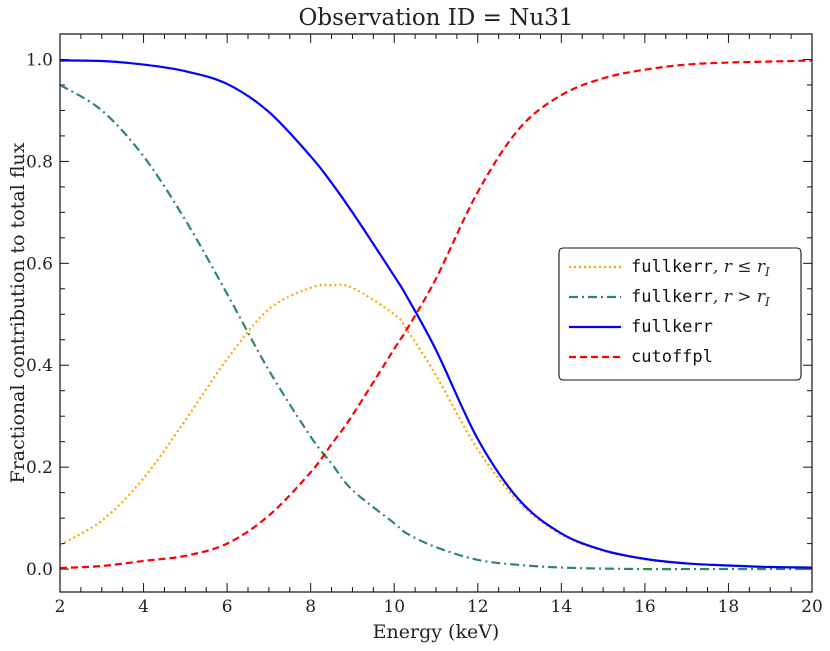 The width and height of the screenshot is (830, 651). What do you see at coordinates (812, 607) in the screenshot?
I see `x-tick-label: 20` at bounding box center [812, 607].